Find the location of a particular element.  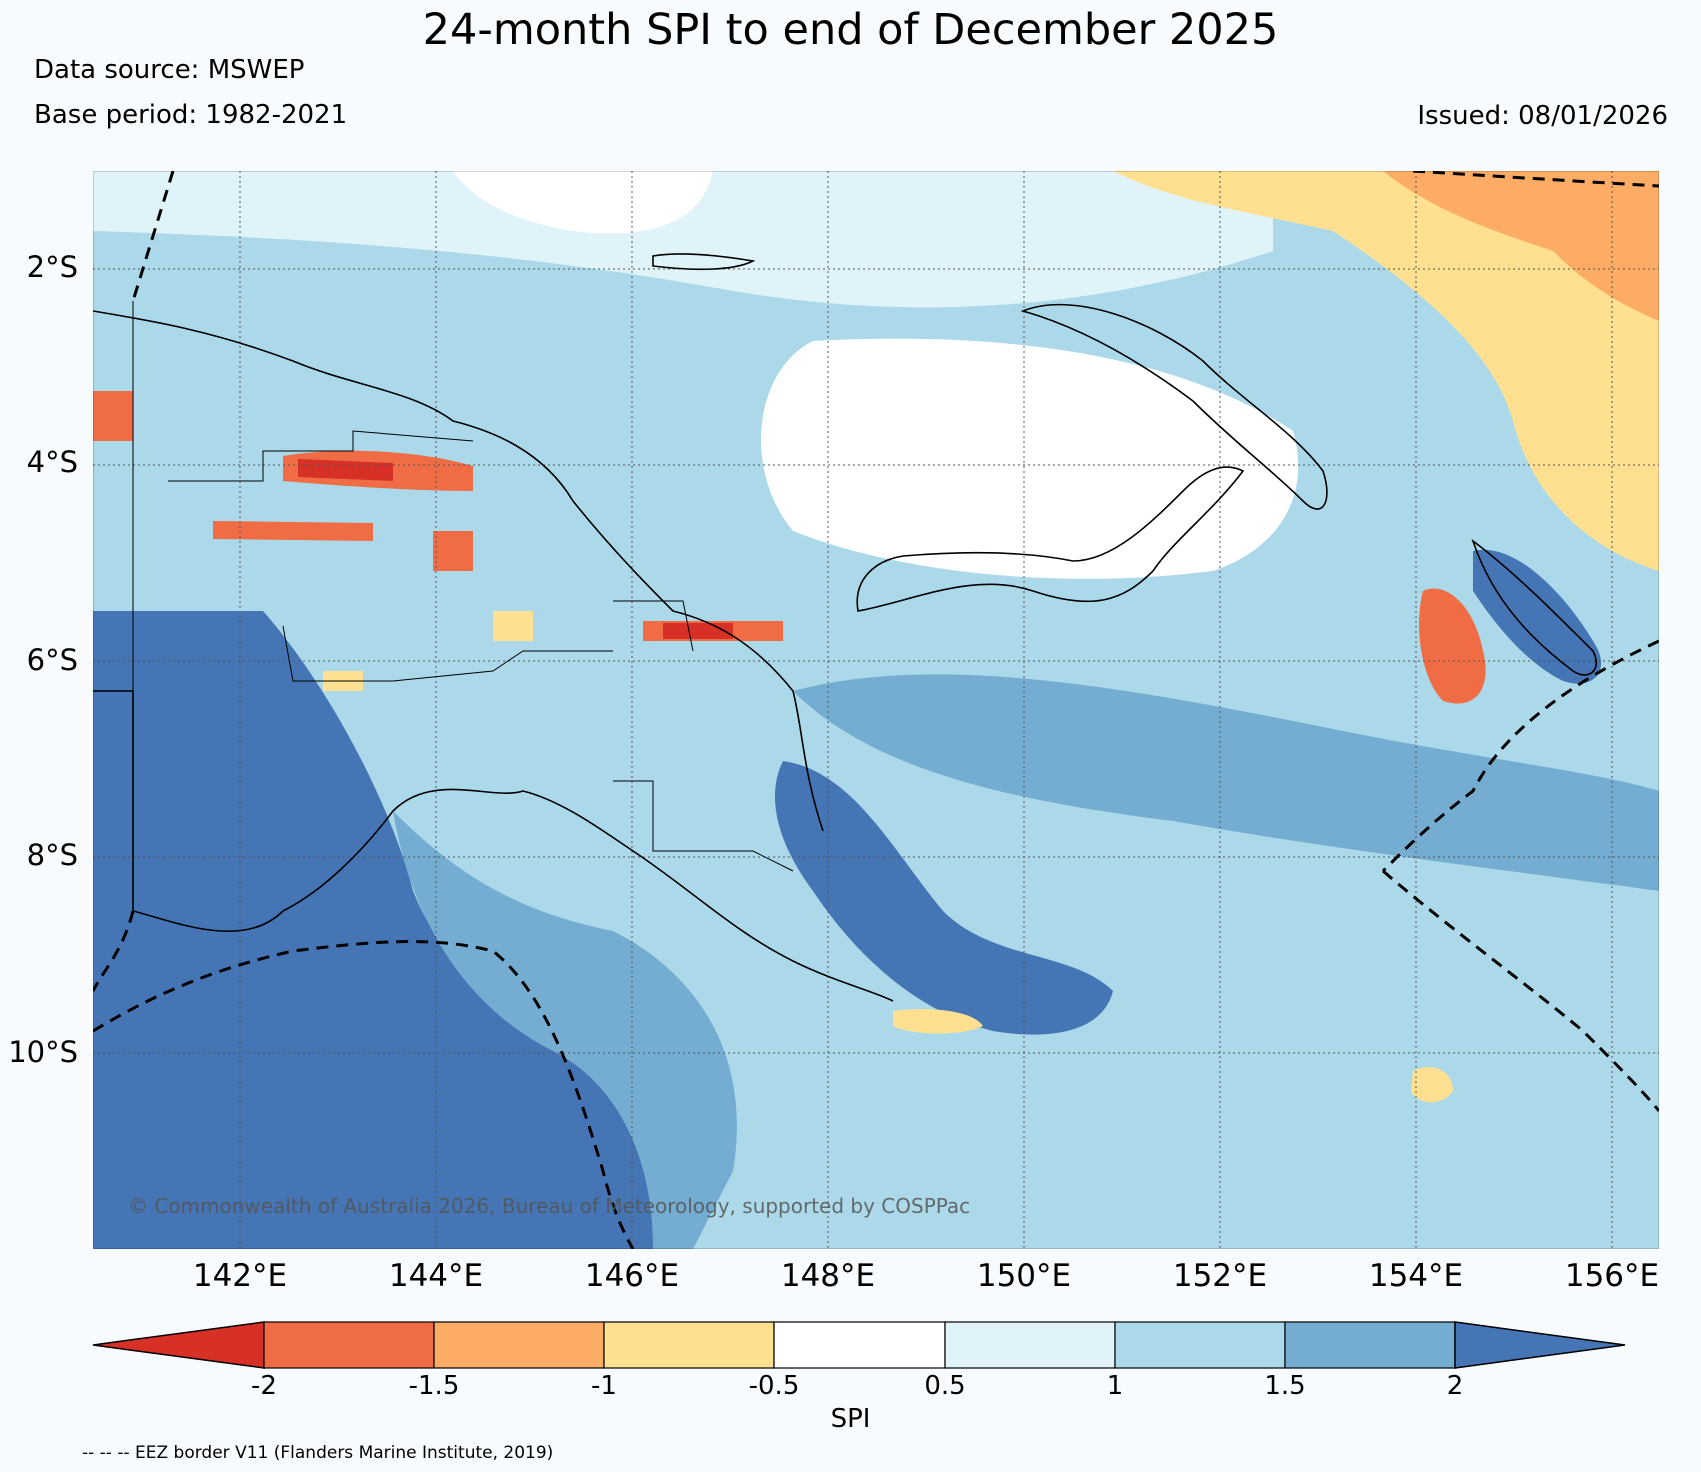

colorbar-tick-neg2: -2 is located at coordinates (264, 1386).